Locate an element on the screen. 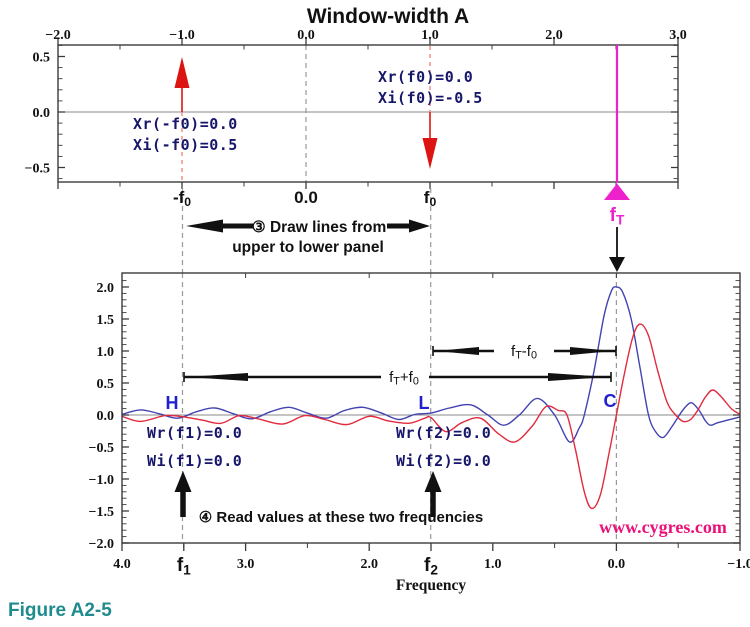 The width and height of the screenshot is (750, 627). neg-f0-arrow is located at coordinates (182, 120).